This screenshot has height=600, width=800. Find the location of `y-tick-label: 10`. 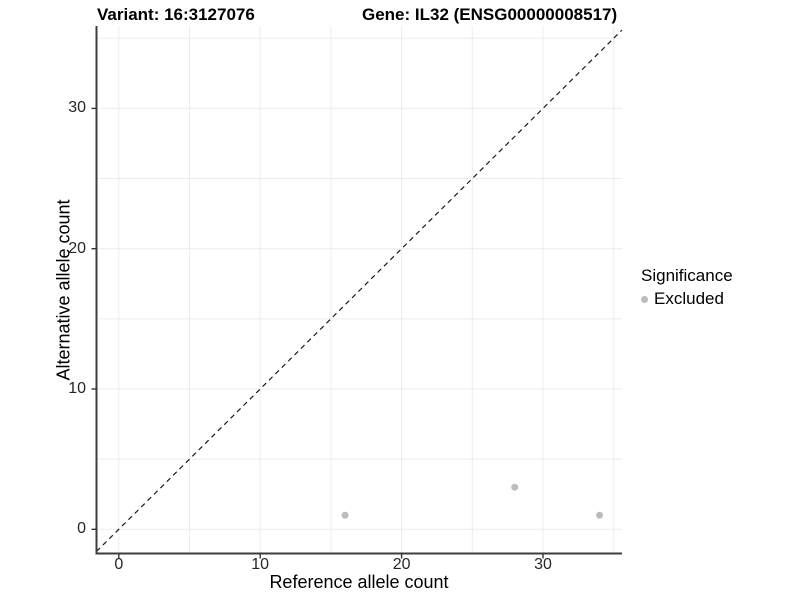

y-tick-label: 10 is located at coordinates (77, 388).